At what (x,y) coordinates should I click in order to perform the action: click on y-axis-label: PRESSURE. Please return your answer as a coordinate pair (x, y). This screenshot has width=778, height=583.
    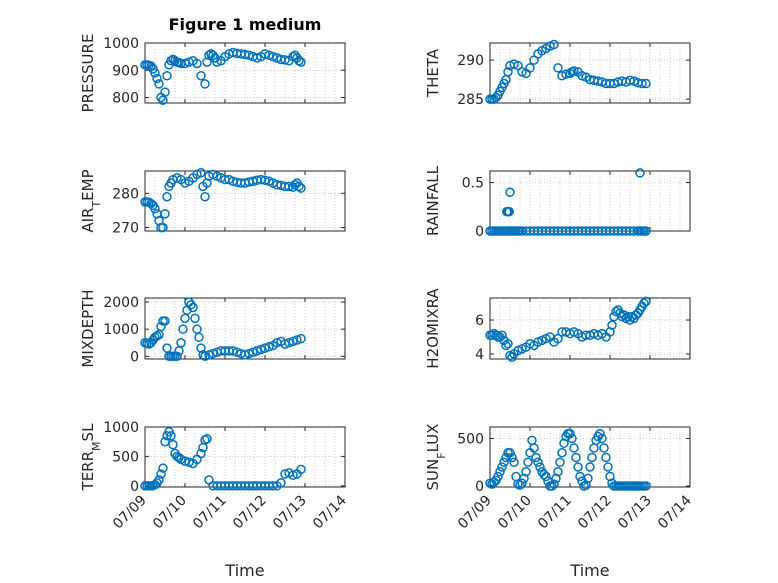
    Looking at the image, I should click on (88, 73).